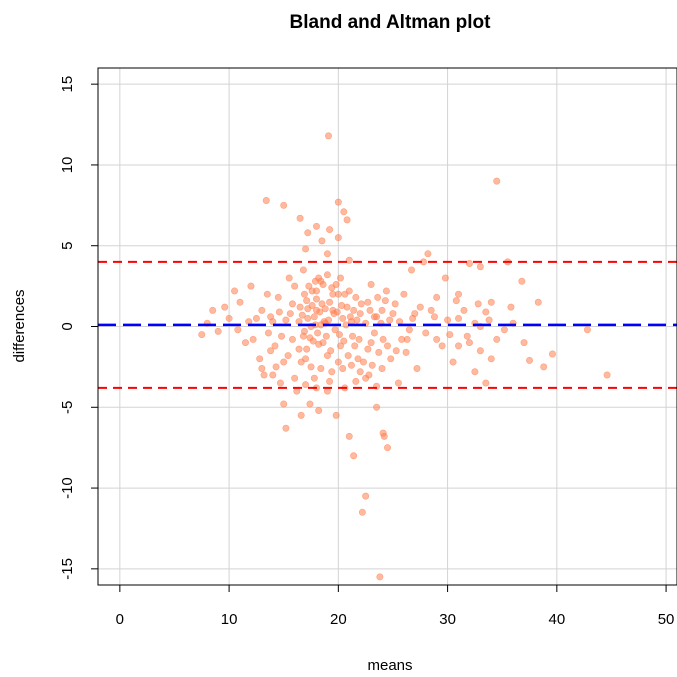 The image size is (677, 677). I want to click on x-tick-label: 10, so click(229, 619).